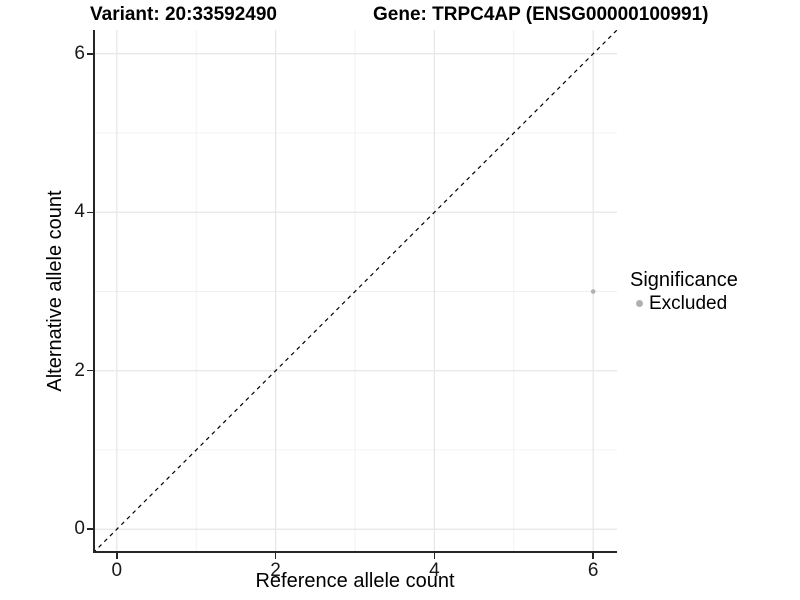 Image resolution: width=800 pixels, height=600 pixels. I want to click on x-tick-label: 2, so click(275, 570).